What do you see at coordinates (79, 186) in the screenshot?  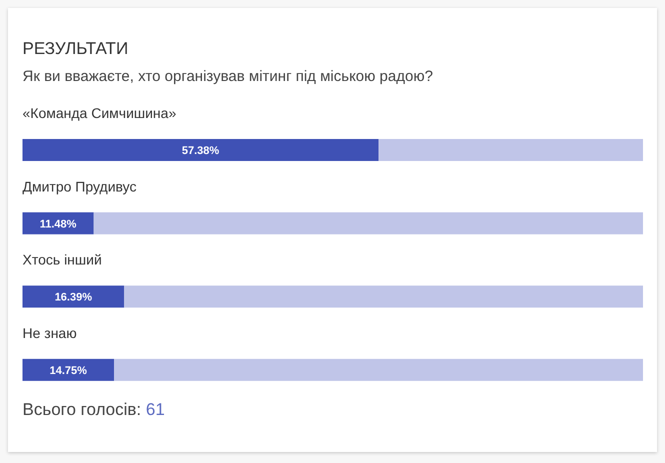 I see `y-tick-label: Дмитро Прудивус` at bounding box center [79, 186].